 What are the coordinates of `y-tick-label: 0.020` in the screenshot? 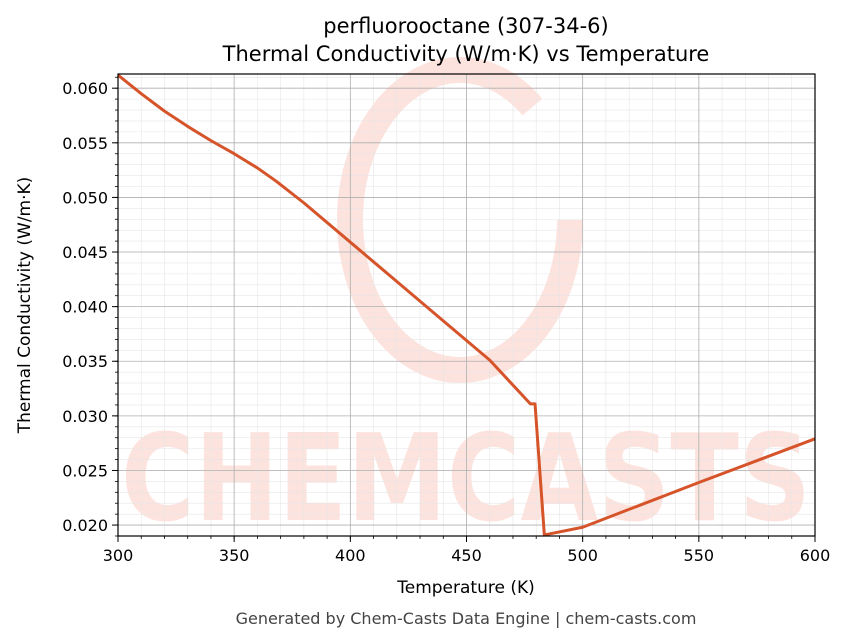 It's located at (85, 525).